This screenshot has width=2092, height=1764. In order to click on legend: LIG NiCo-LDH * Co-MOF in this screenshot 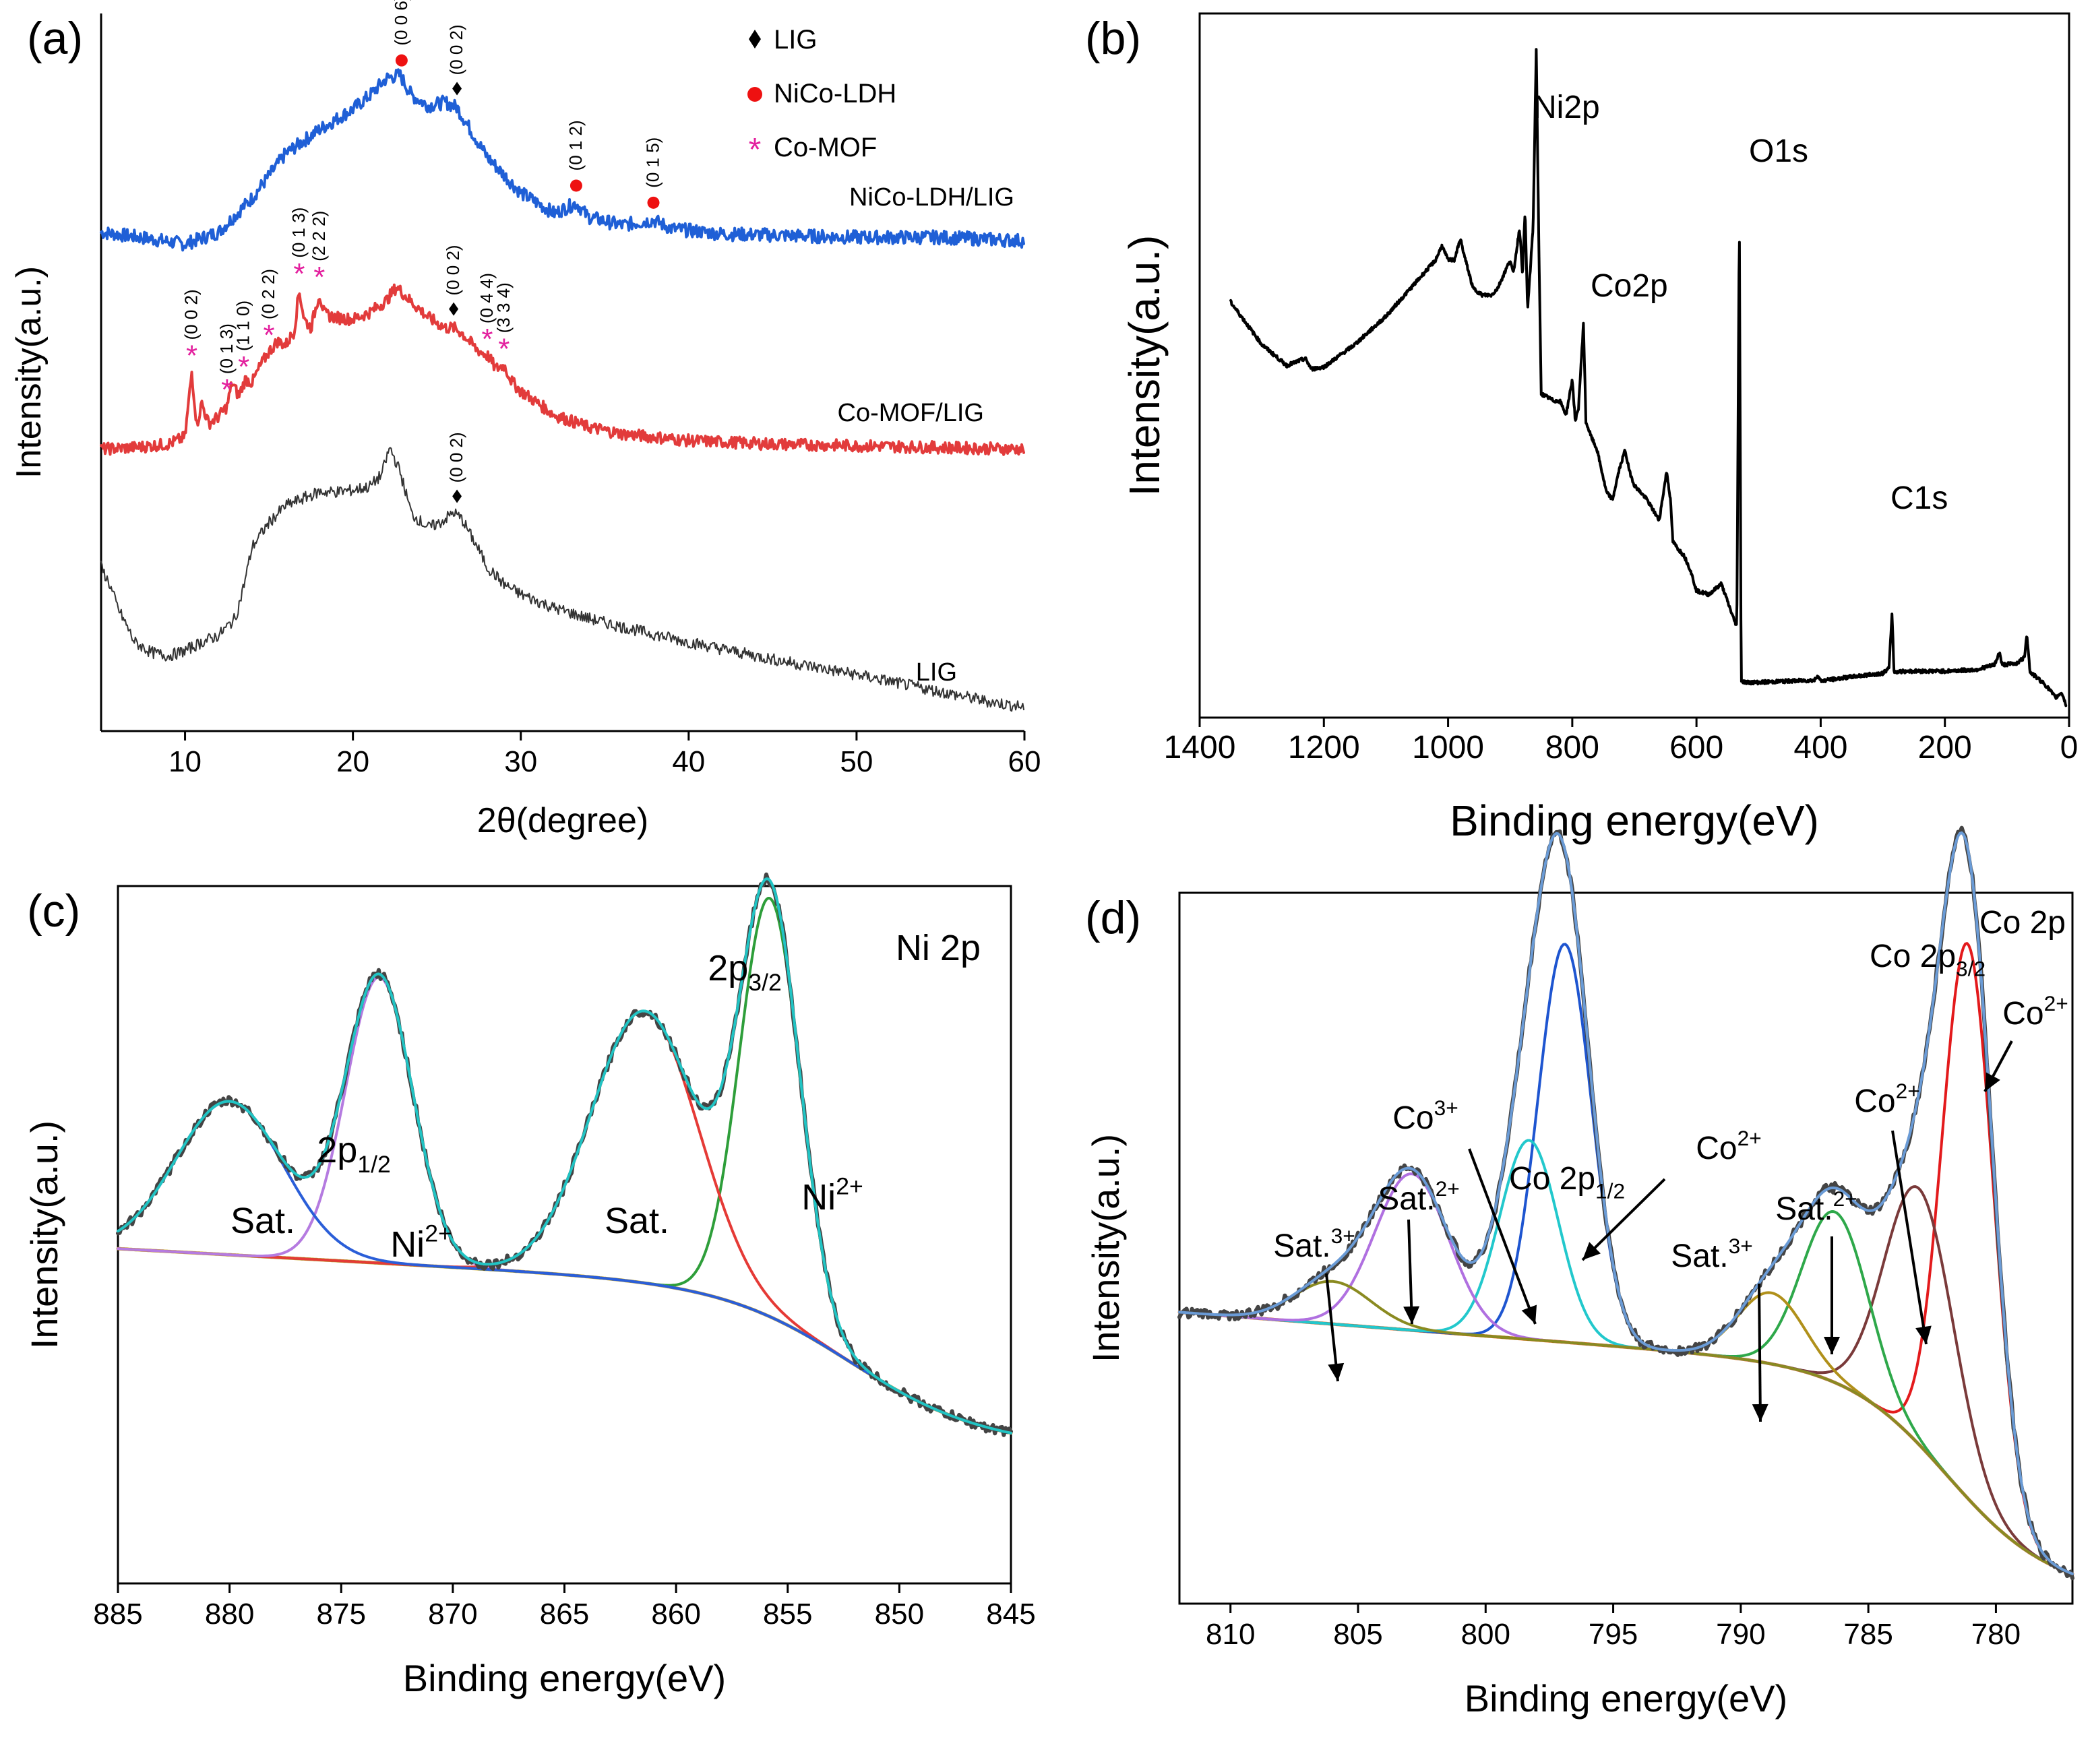, I will do `click(821, 97)`.